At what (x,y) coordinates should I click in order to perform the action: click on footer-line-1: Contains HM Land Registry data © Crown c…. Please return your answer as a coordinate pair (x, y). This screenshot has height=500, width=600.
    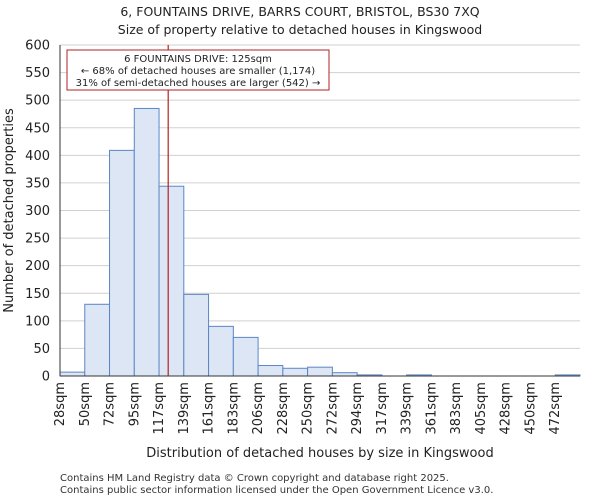
    Looking at the image, I should click on (254, 478).